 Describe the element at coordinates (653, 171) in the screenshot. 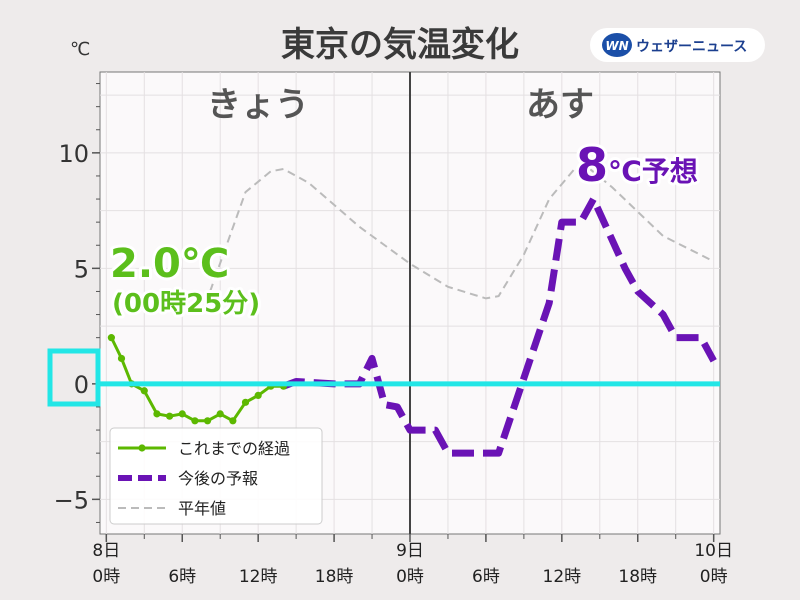

I see `forecast-max-suffix: ℃予想` at that location.